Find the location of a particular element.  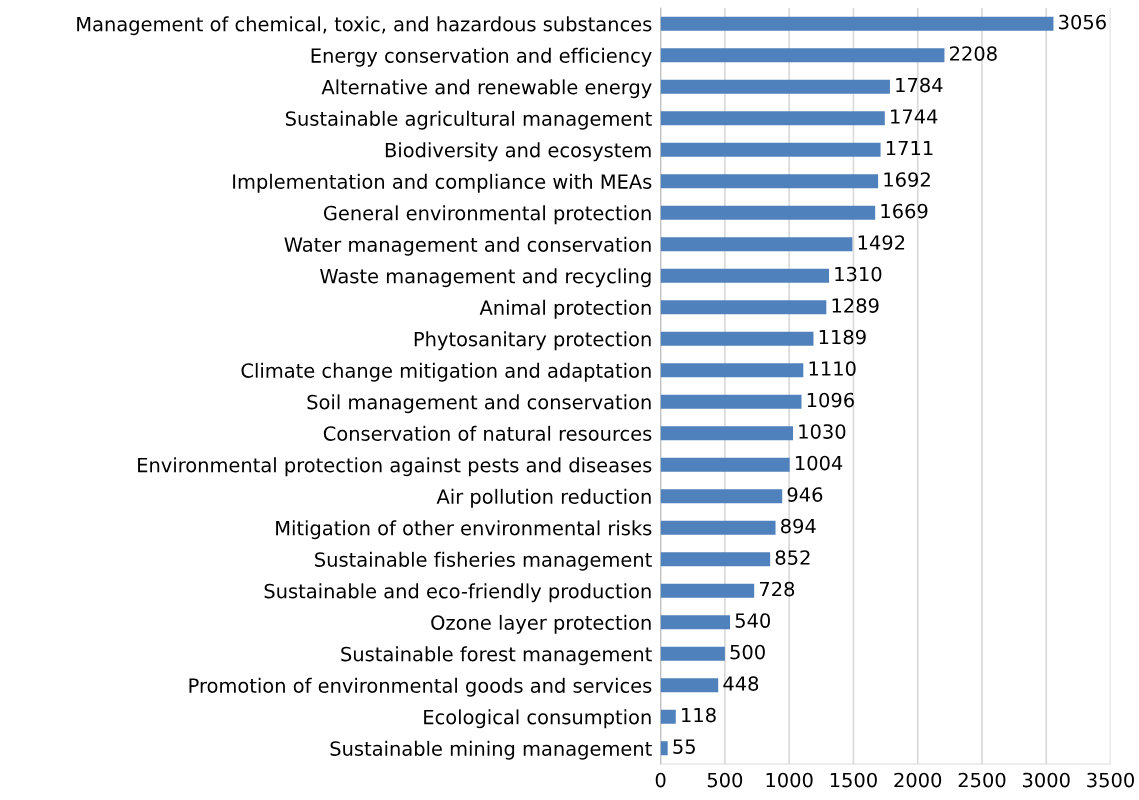

data-label: 3056 is located at coordinates (1082, 22).